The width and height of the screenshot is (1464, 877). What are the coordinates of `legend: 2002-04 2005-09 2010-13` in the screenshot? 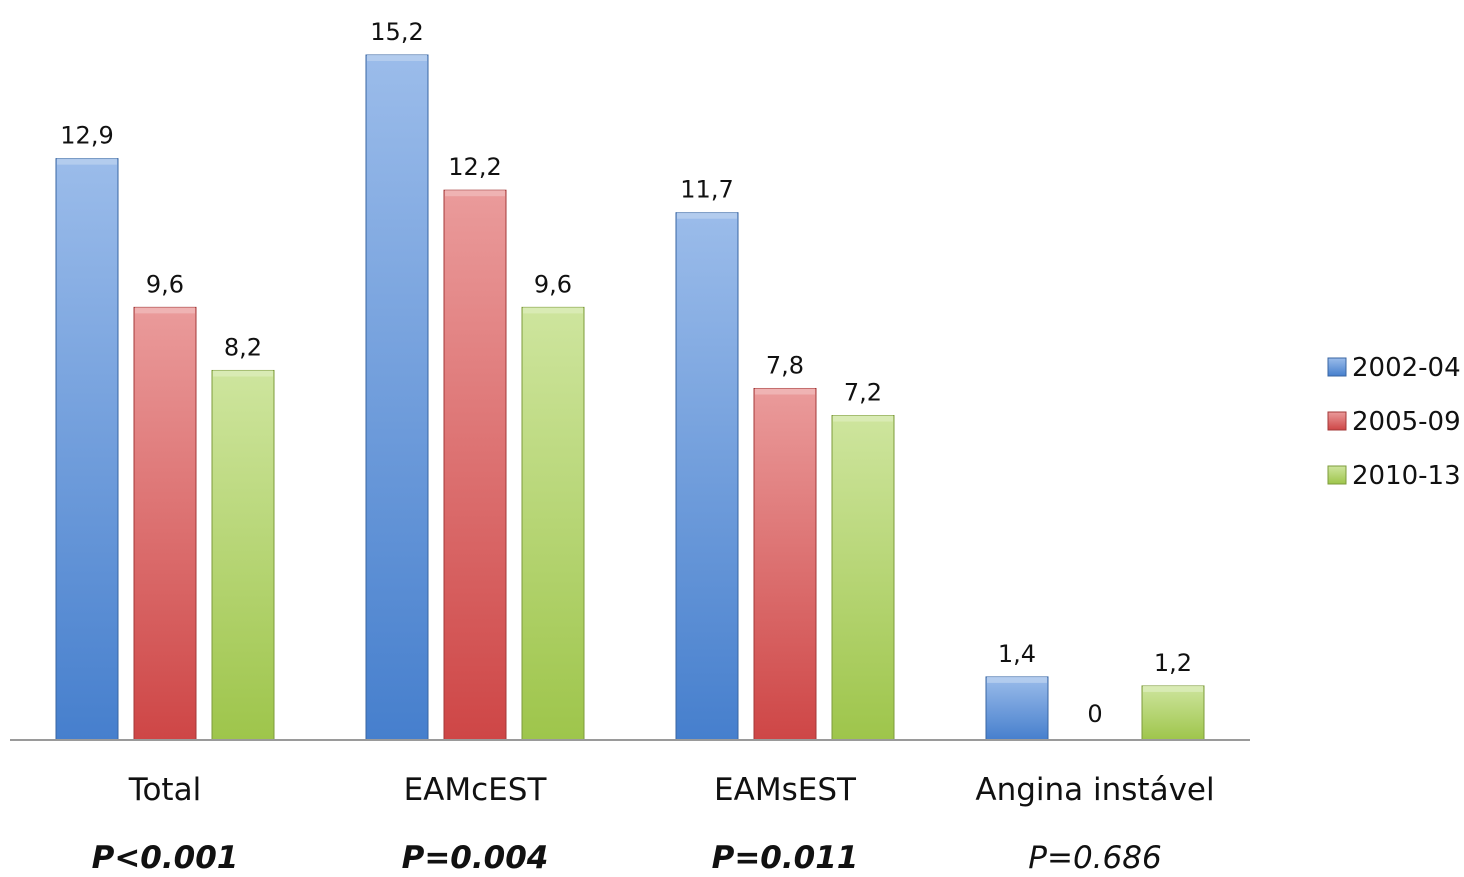 It's located at (1394, 422).